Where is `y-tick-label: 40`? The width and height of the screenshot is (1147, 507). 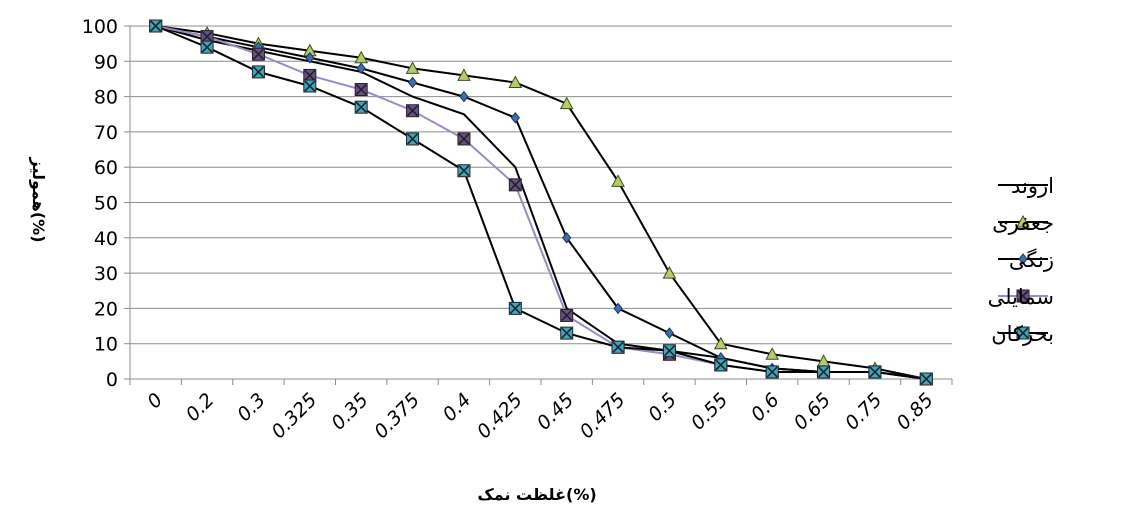
y-tick-label: 40 is located at coordinates (106, 239).